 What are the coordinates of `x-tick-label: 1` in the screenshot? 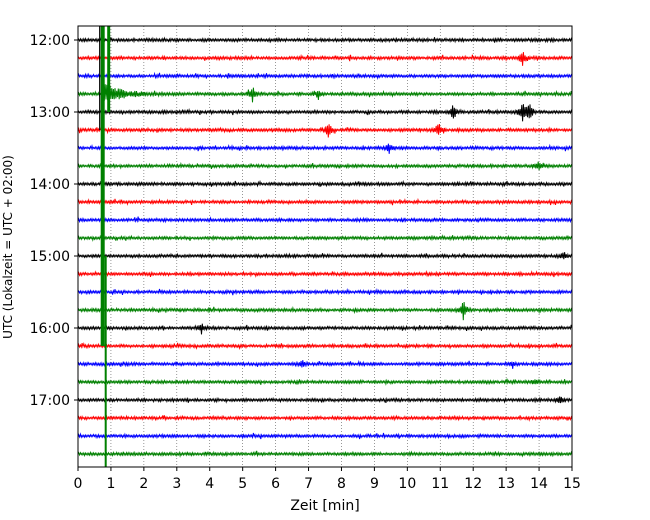 It's located at (110, 484).